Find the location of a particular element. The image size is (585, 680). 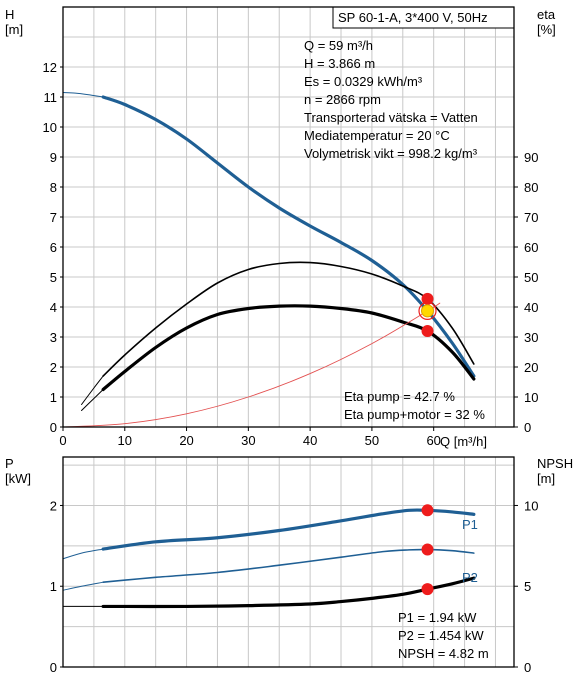

y-left-tick-label: 12 is located at coordinates (50, 67).